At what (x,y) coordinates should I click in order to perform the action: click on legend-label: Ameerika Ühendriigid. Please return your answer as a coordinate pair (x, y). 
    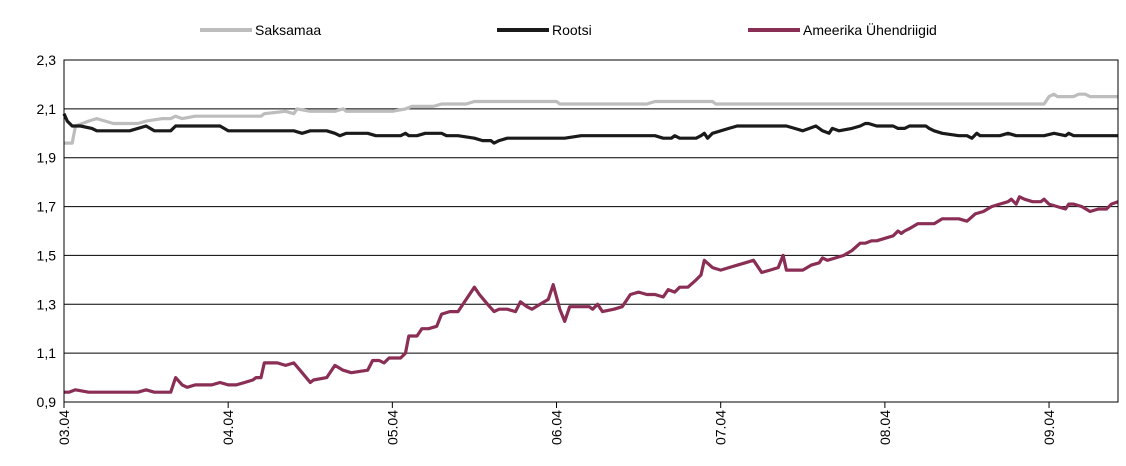
    Looking at the image, I should click on (870, 29).